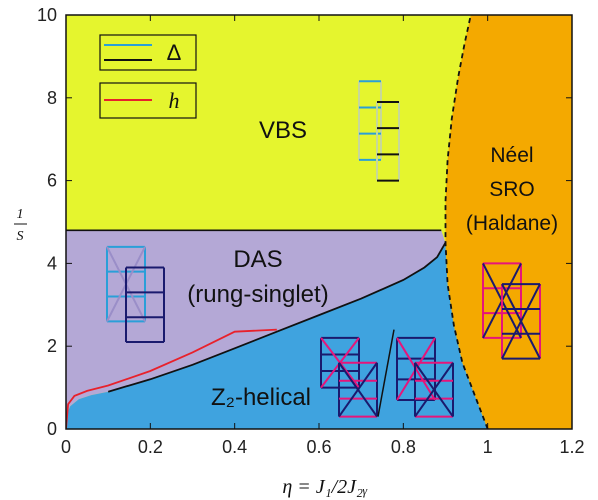 Image resolution: width=598 pixels, height=500 pixels. Describe the element at coordinates (47, 15) in the screenshot. I see `y-tick-label: 10` at that location.